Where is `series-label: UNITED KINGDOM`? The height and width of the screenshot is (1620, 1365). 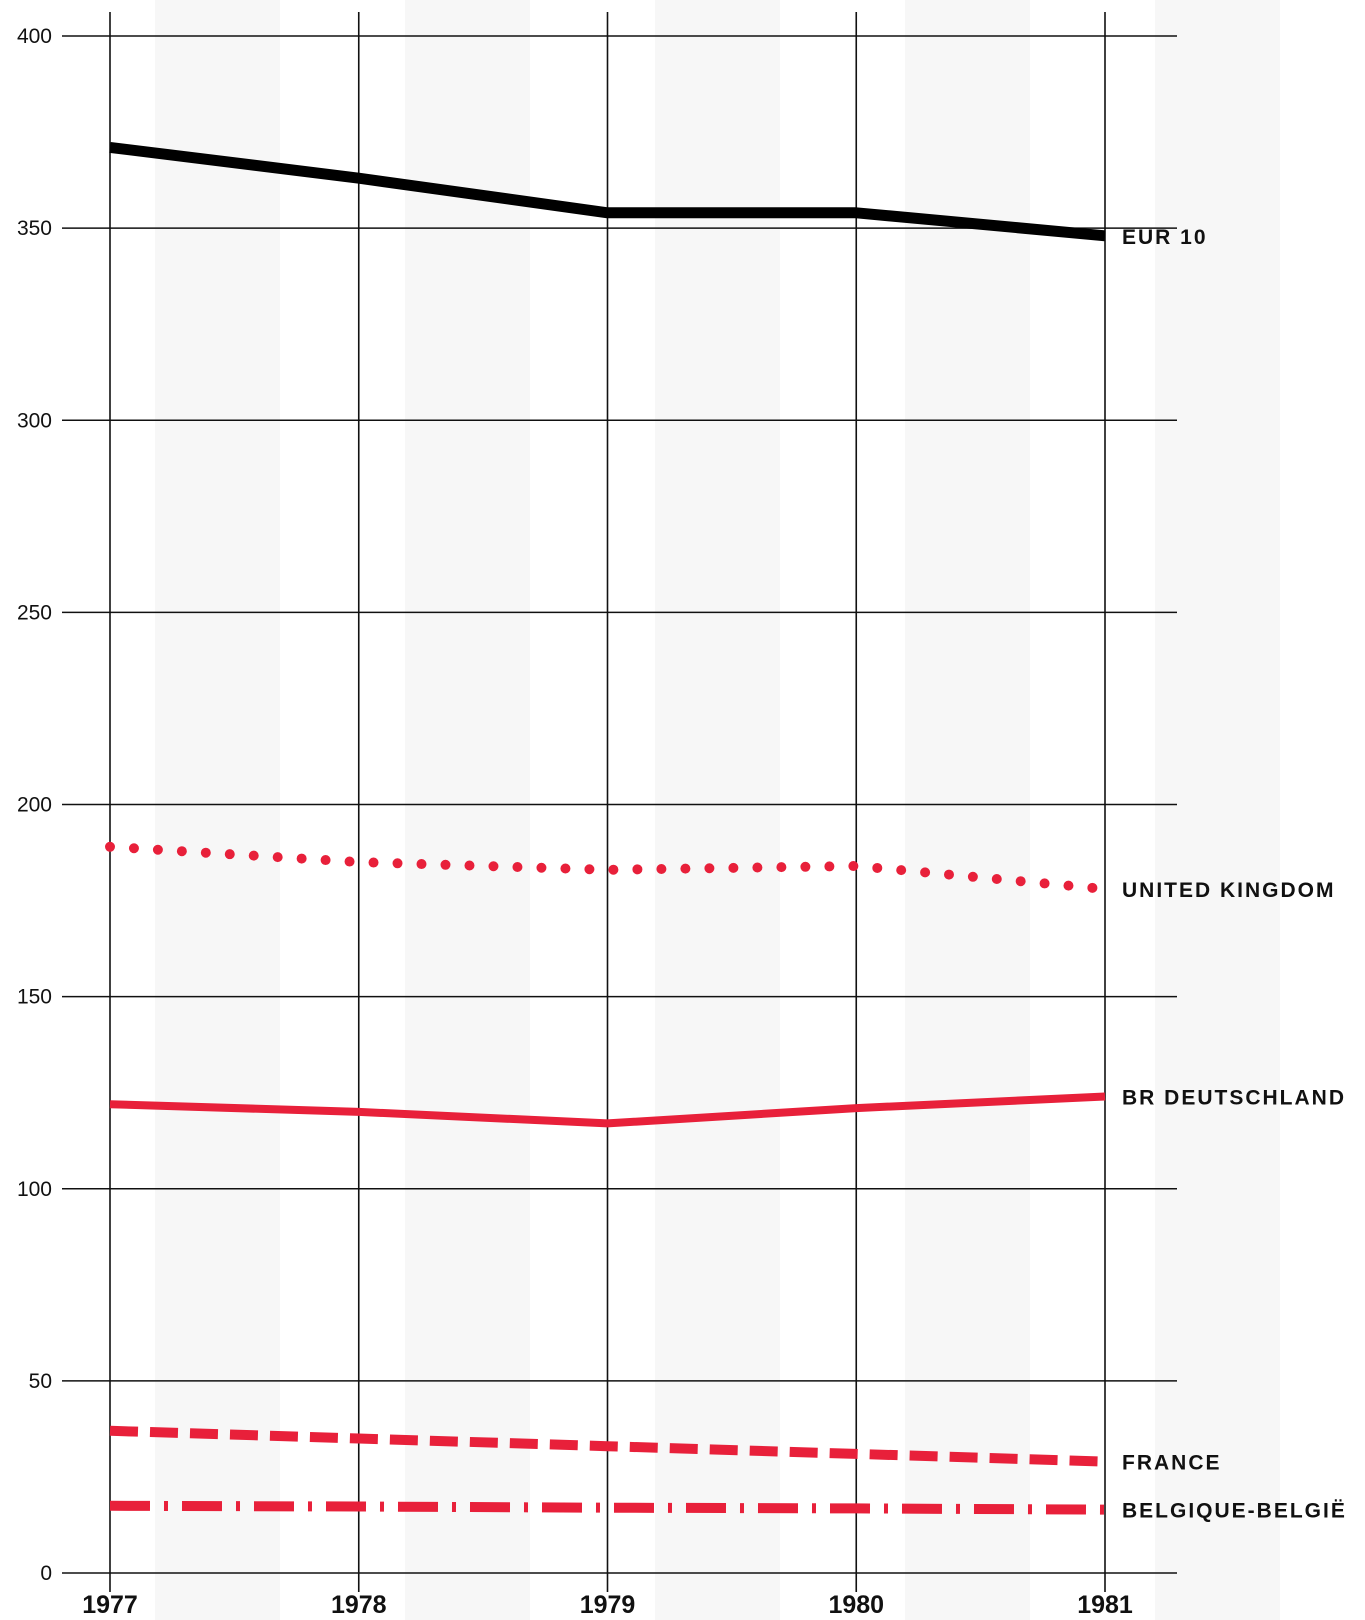 series-label: UNITED KINGDOM is located at coordinates (1229, 890).